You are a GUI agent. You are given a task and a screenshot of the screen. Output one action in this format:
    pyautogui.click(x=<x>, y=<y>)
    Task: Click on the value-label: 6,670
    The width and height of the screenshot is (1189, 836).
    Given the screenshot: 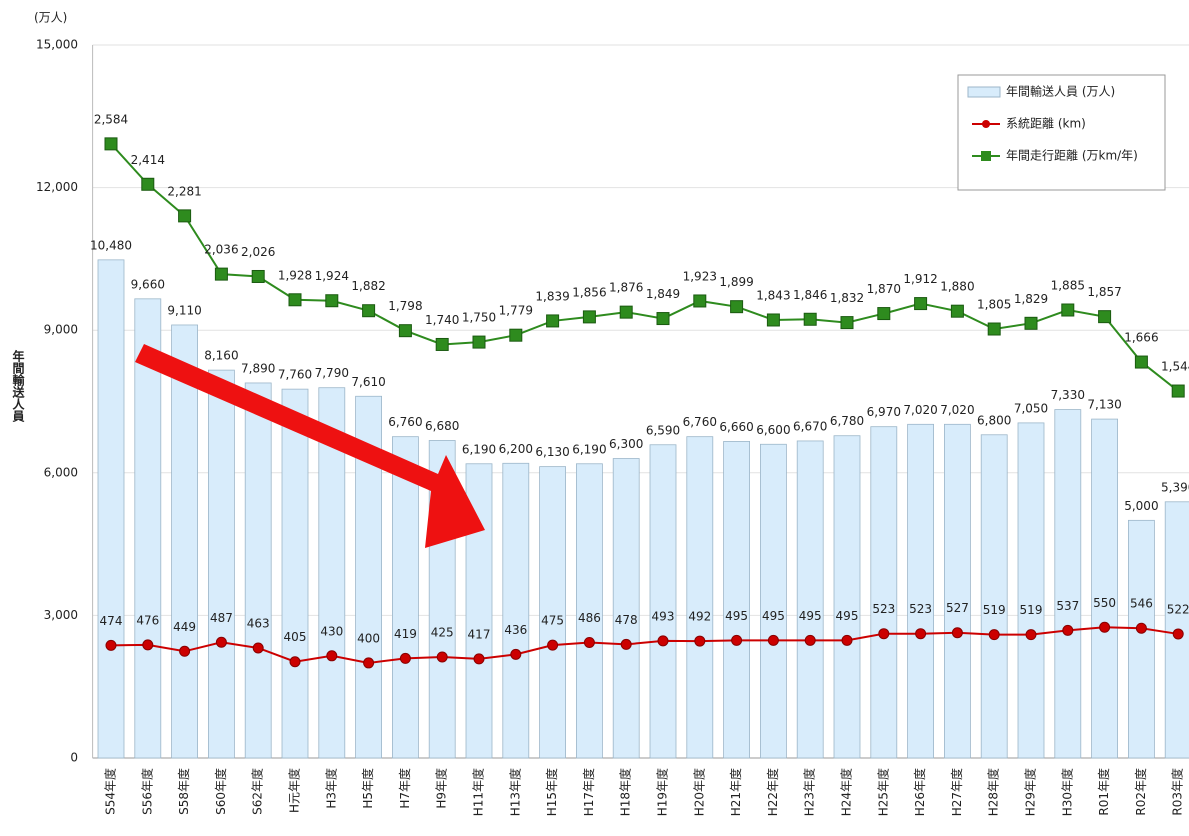 What is the action you would take?
    pyautogui.click(x=810, y=426)
    